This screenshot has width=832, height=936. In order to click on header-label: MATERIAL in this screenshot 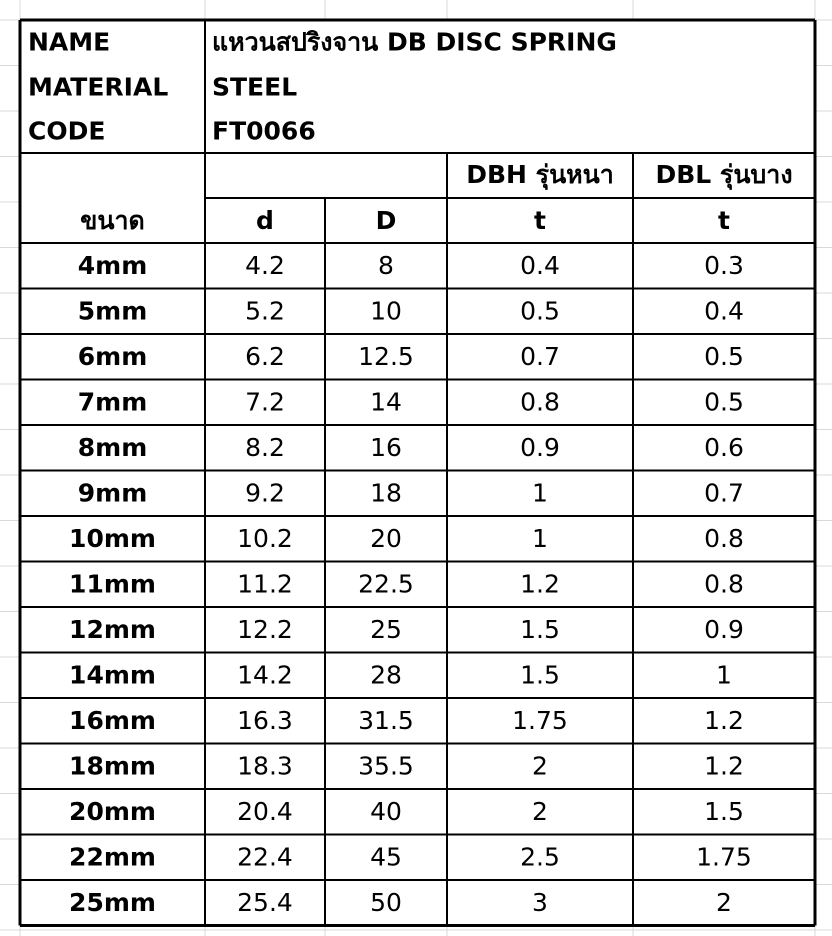, I will do `click(98, 87)`.